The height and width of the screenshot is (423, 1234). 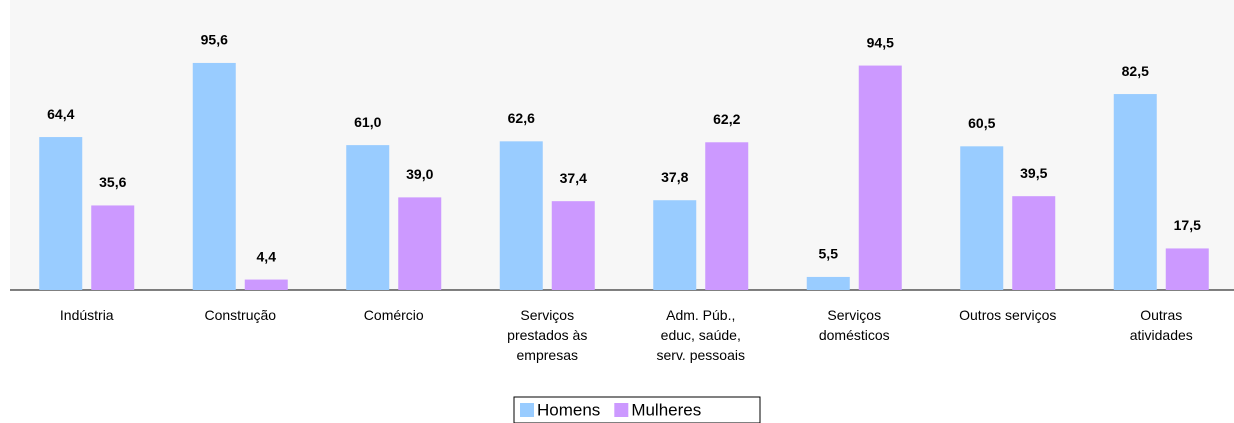 What do you see at coordinates (1033, 173) in the screenshot?
I see `value-label: 39,5` at bounding box center [1033, 173].